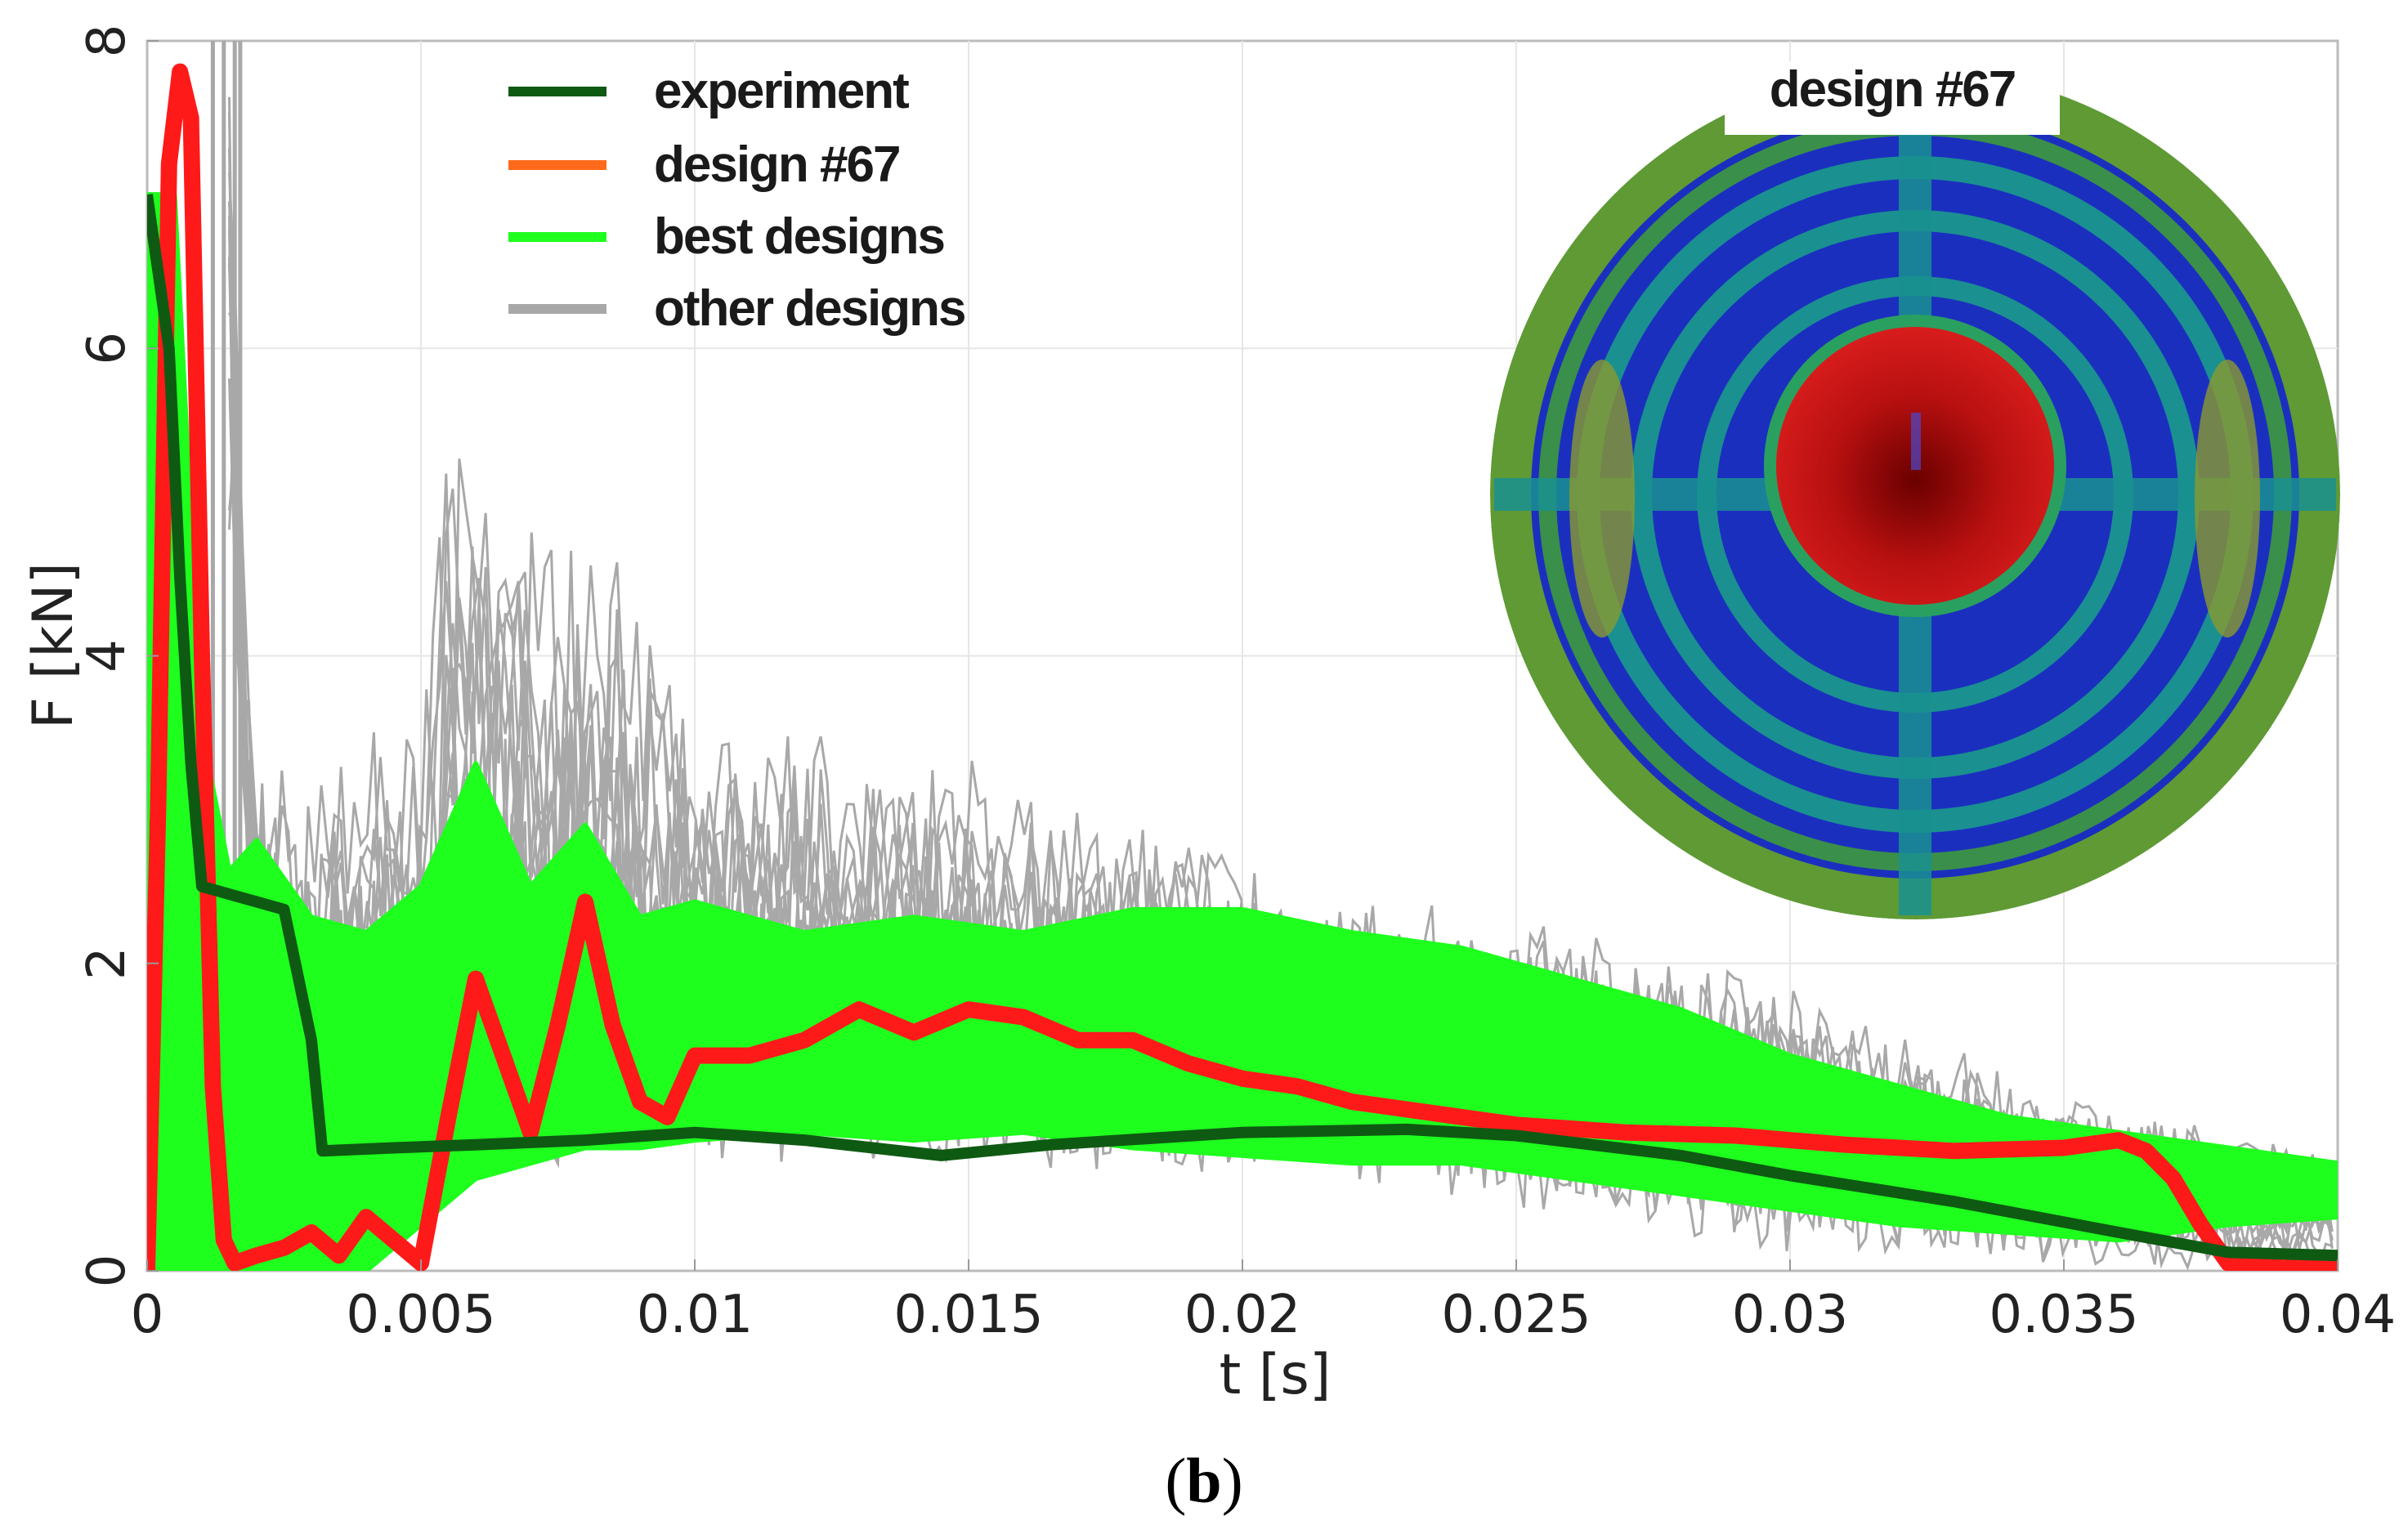  I want to click on legend-label-experiment: experiment, so click(782, 91).